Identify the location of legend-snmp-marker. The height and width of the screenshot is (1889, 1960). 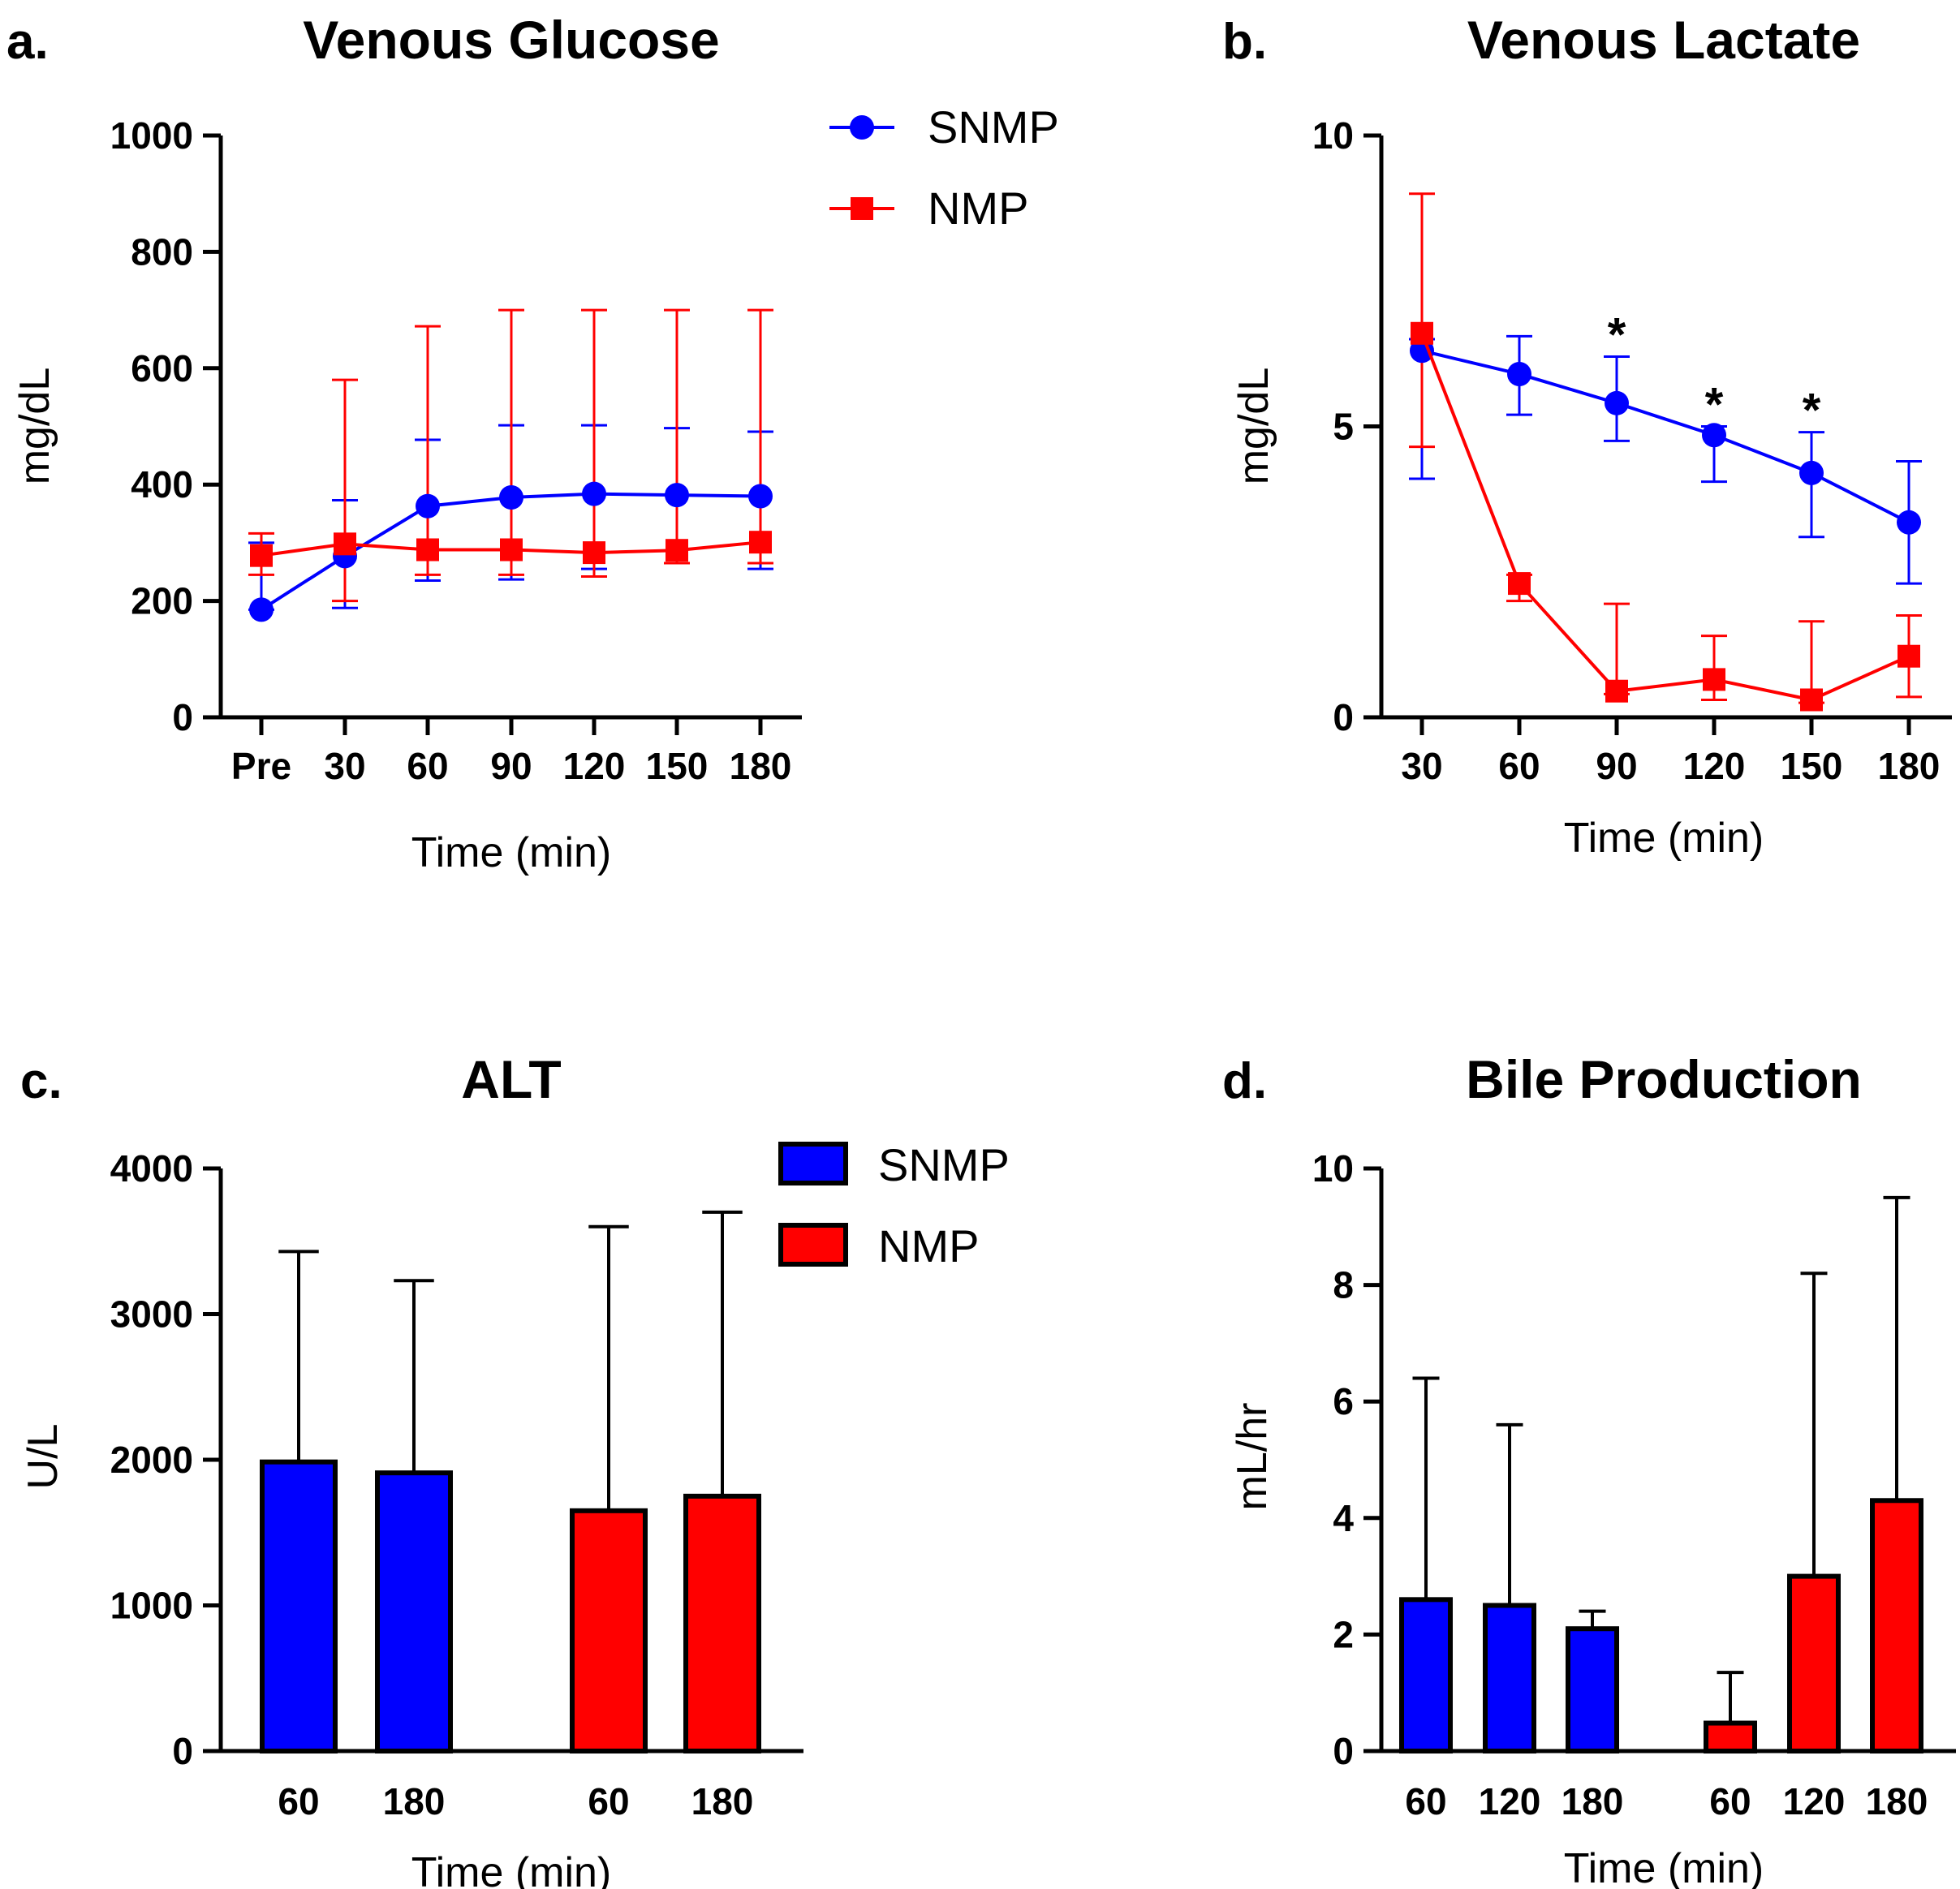
(862, 127).